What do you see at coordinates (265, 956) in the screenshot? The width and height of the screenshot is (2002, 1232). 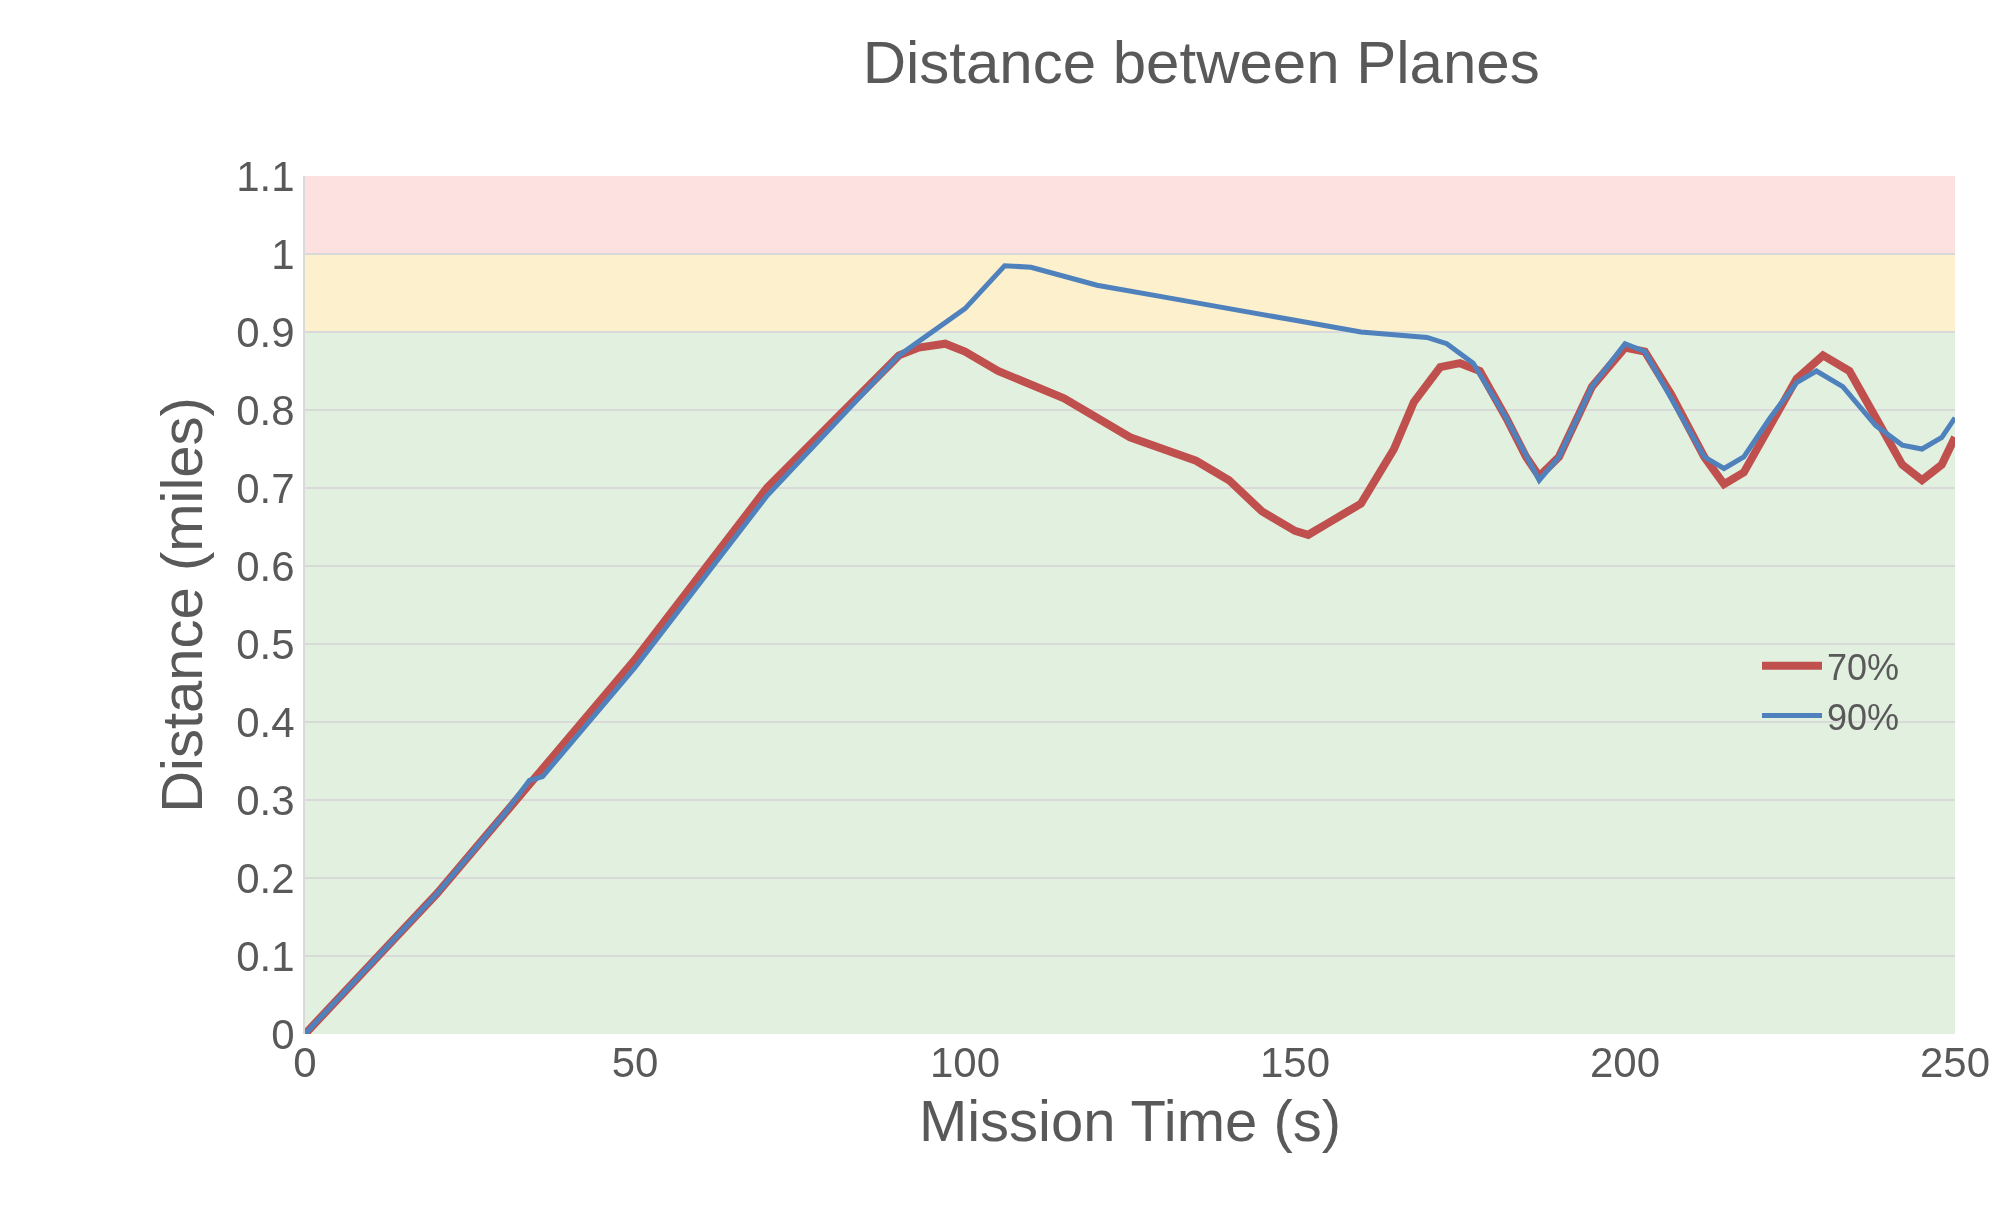 I see `y-tick-label: 0.1` at bounding box center [265, 956].